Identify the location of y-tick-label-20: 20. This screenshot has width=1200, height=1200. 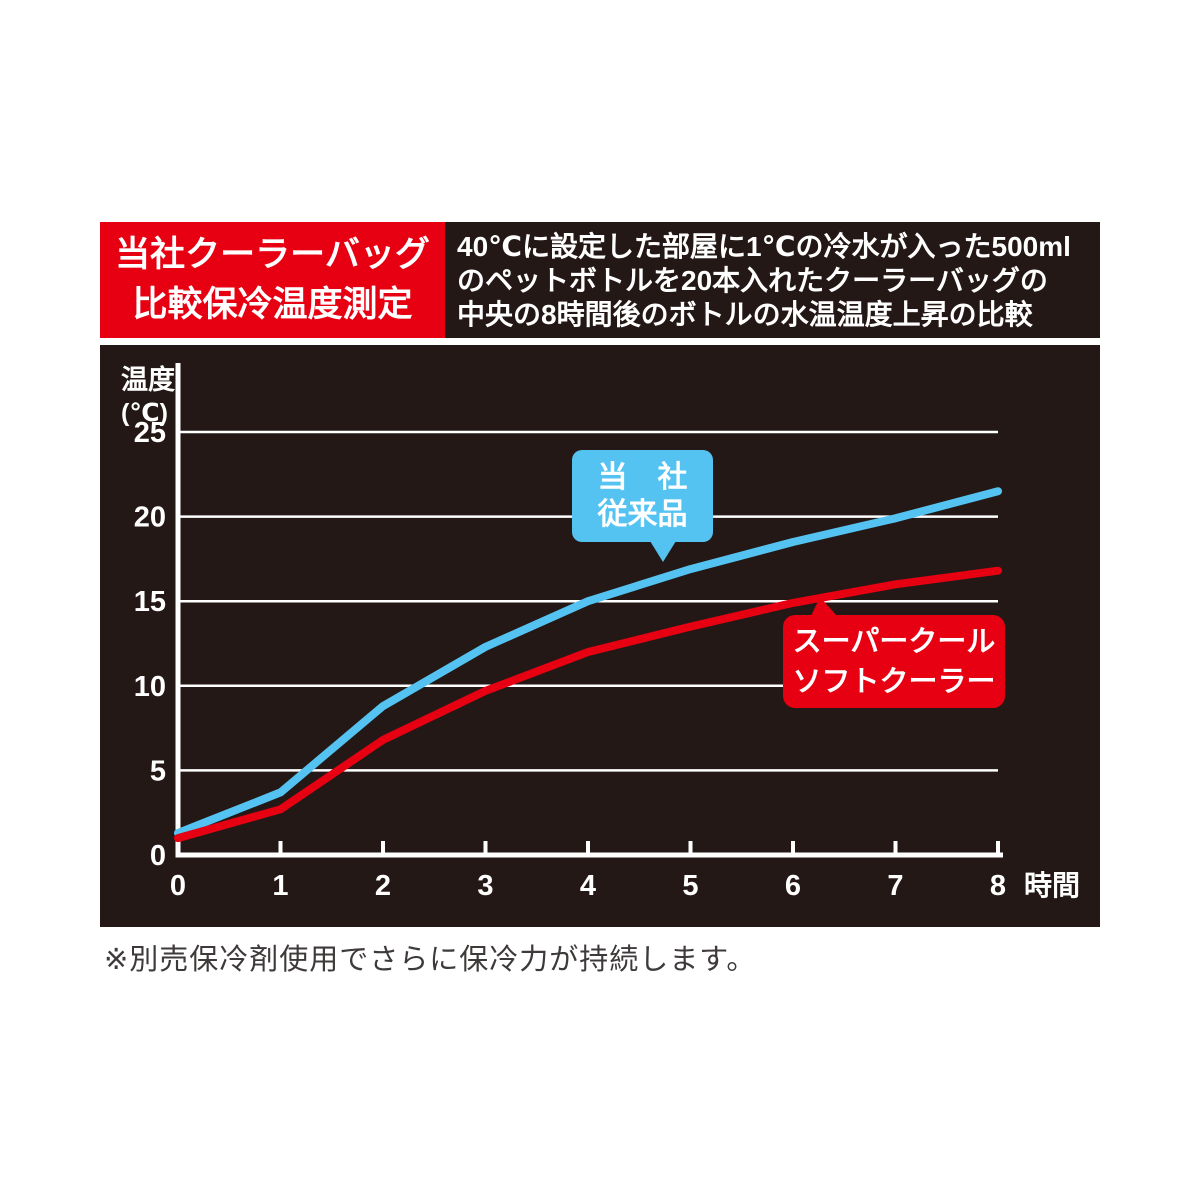
(150, 518).